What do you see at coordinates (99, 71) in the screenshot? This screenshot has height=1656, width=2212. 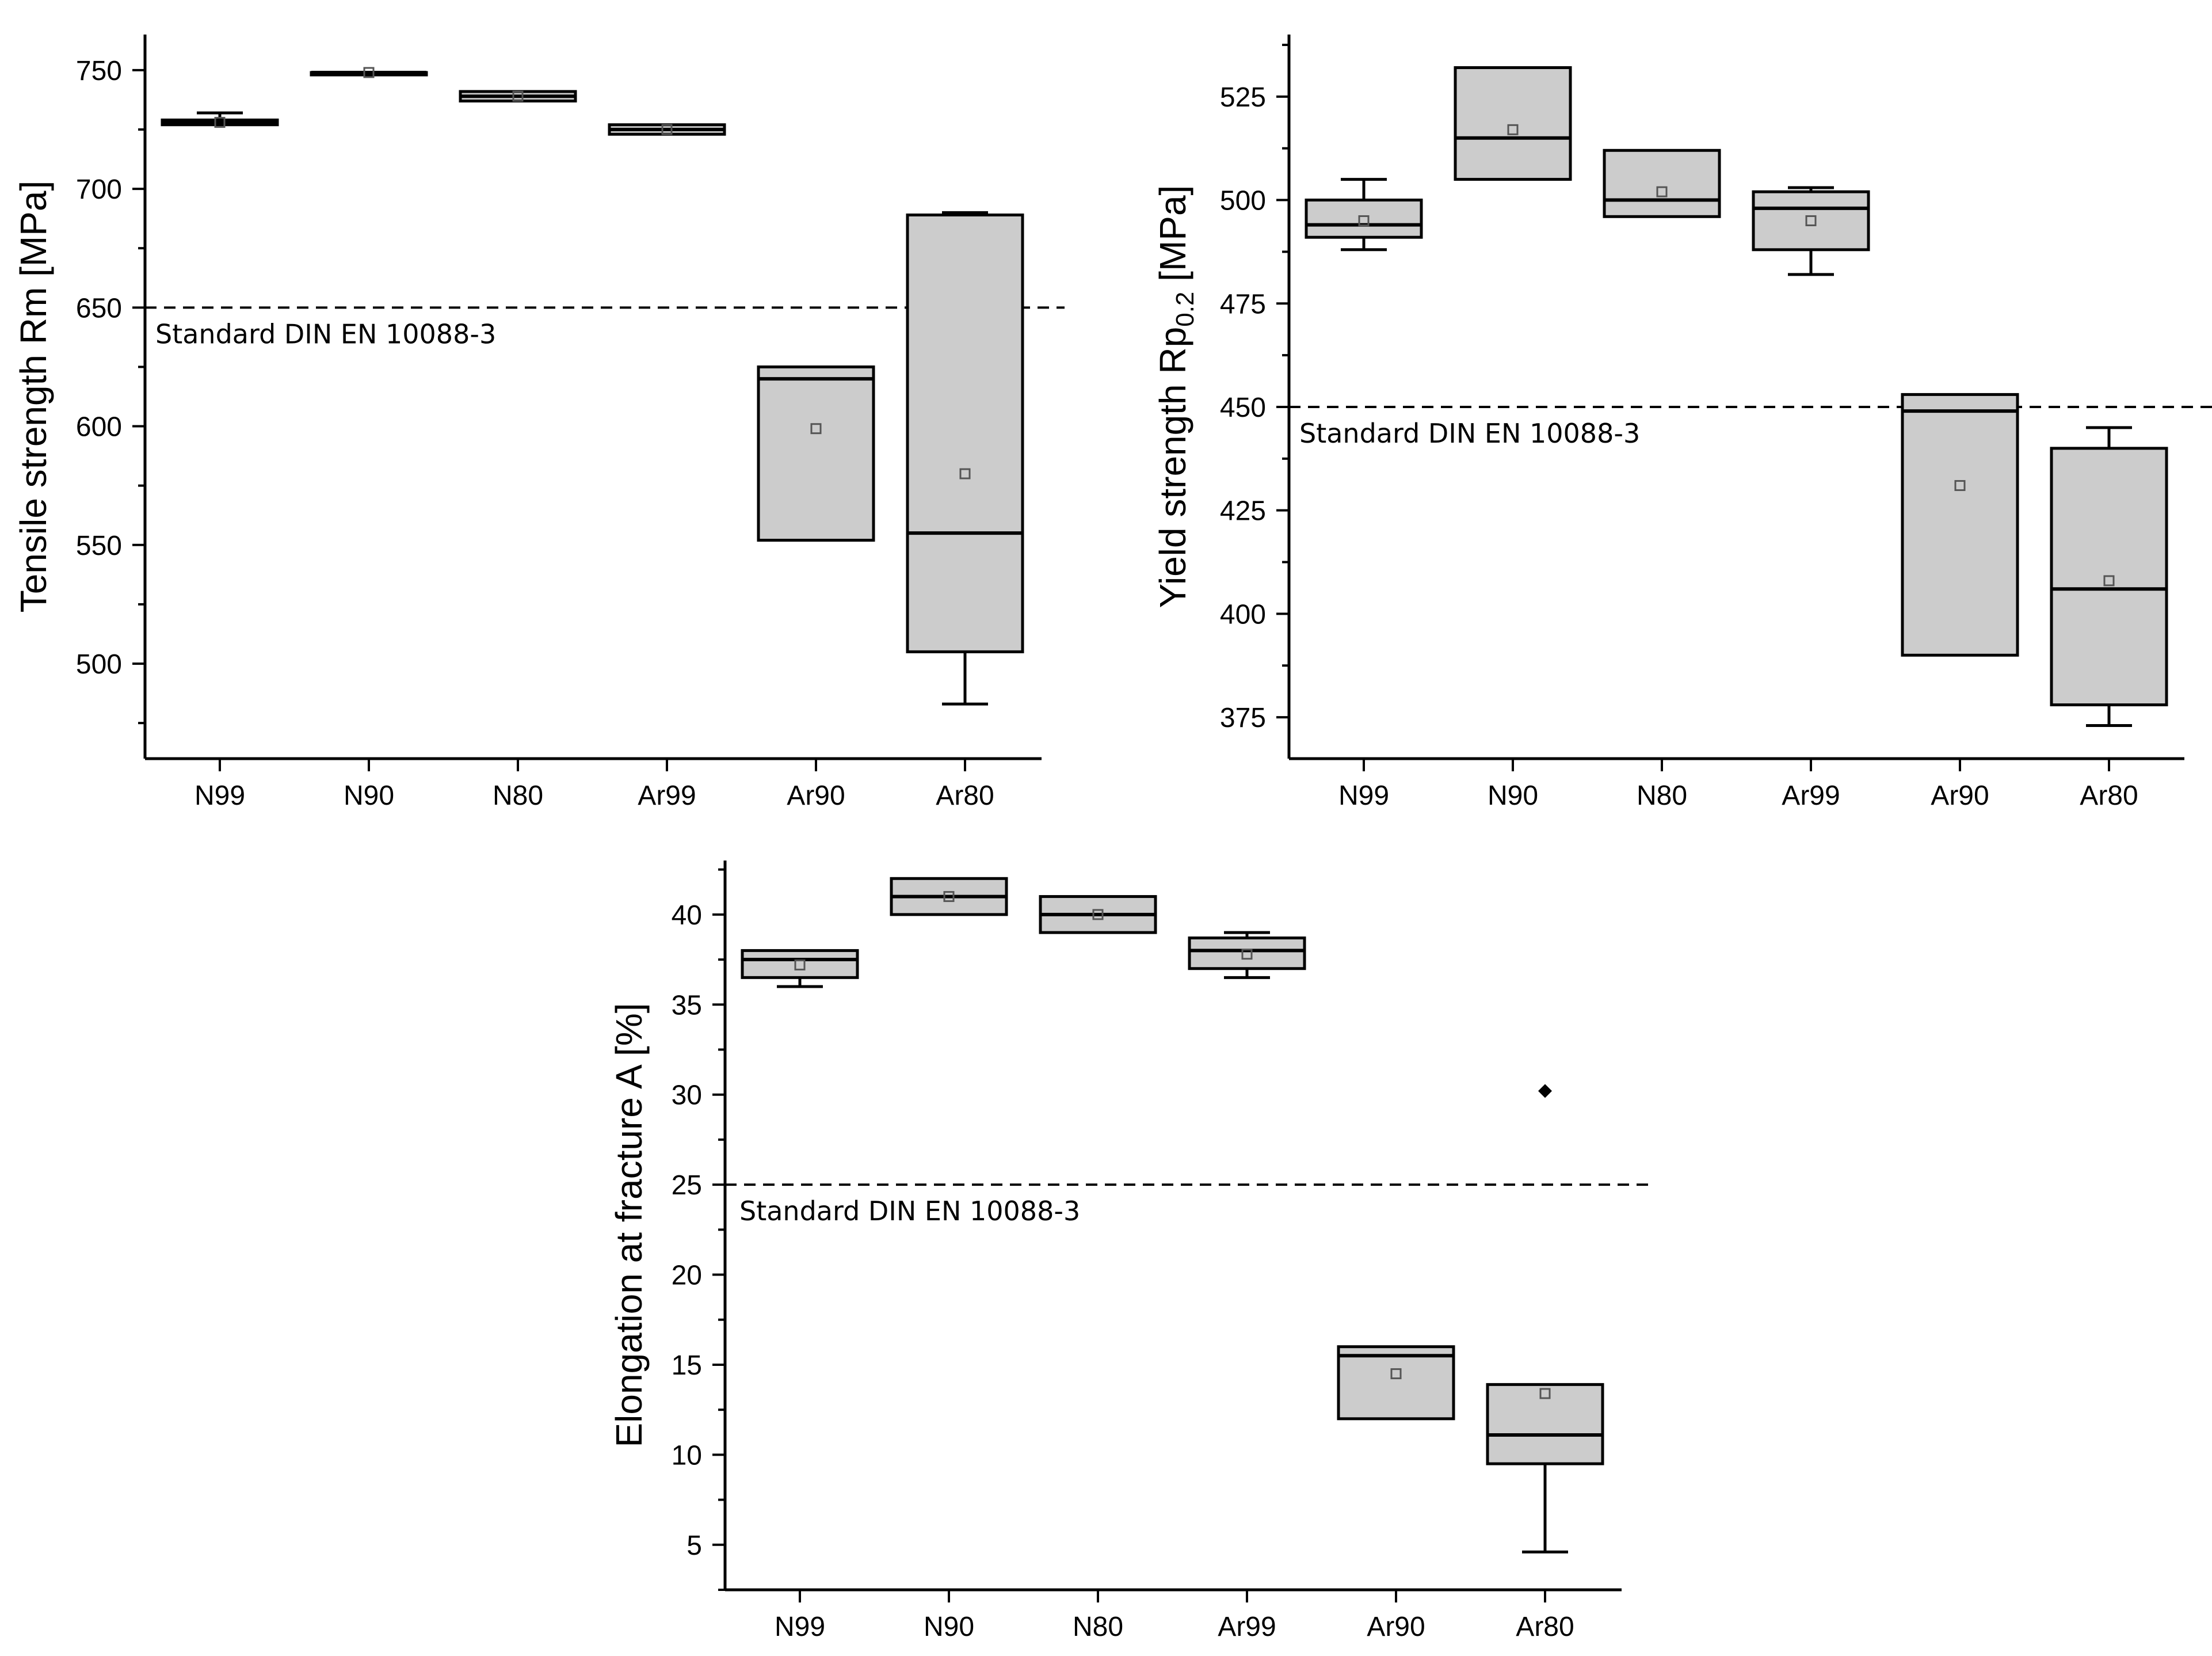 I see `y-tick-label: 750` at bounding box center [99, 71].